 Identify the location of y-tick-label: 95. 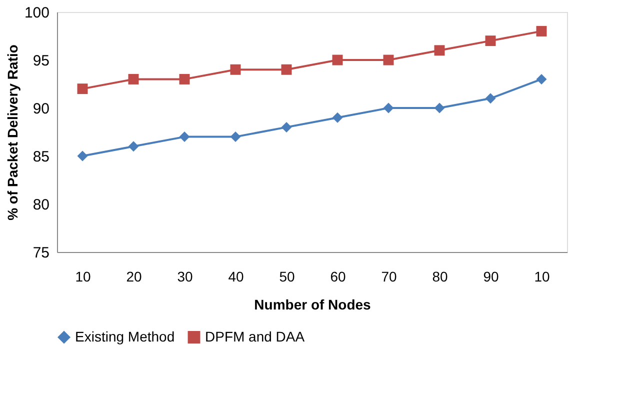
(41, 61).